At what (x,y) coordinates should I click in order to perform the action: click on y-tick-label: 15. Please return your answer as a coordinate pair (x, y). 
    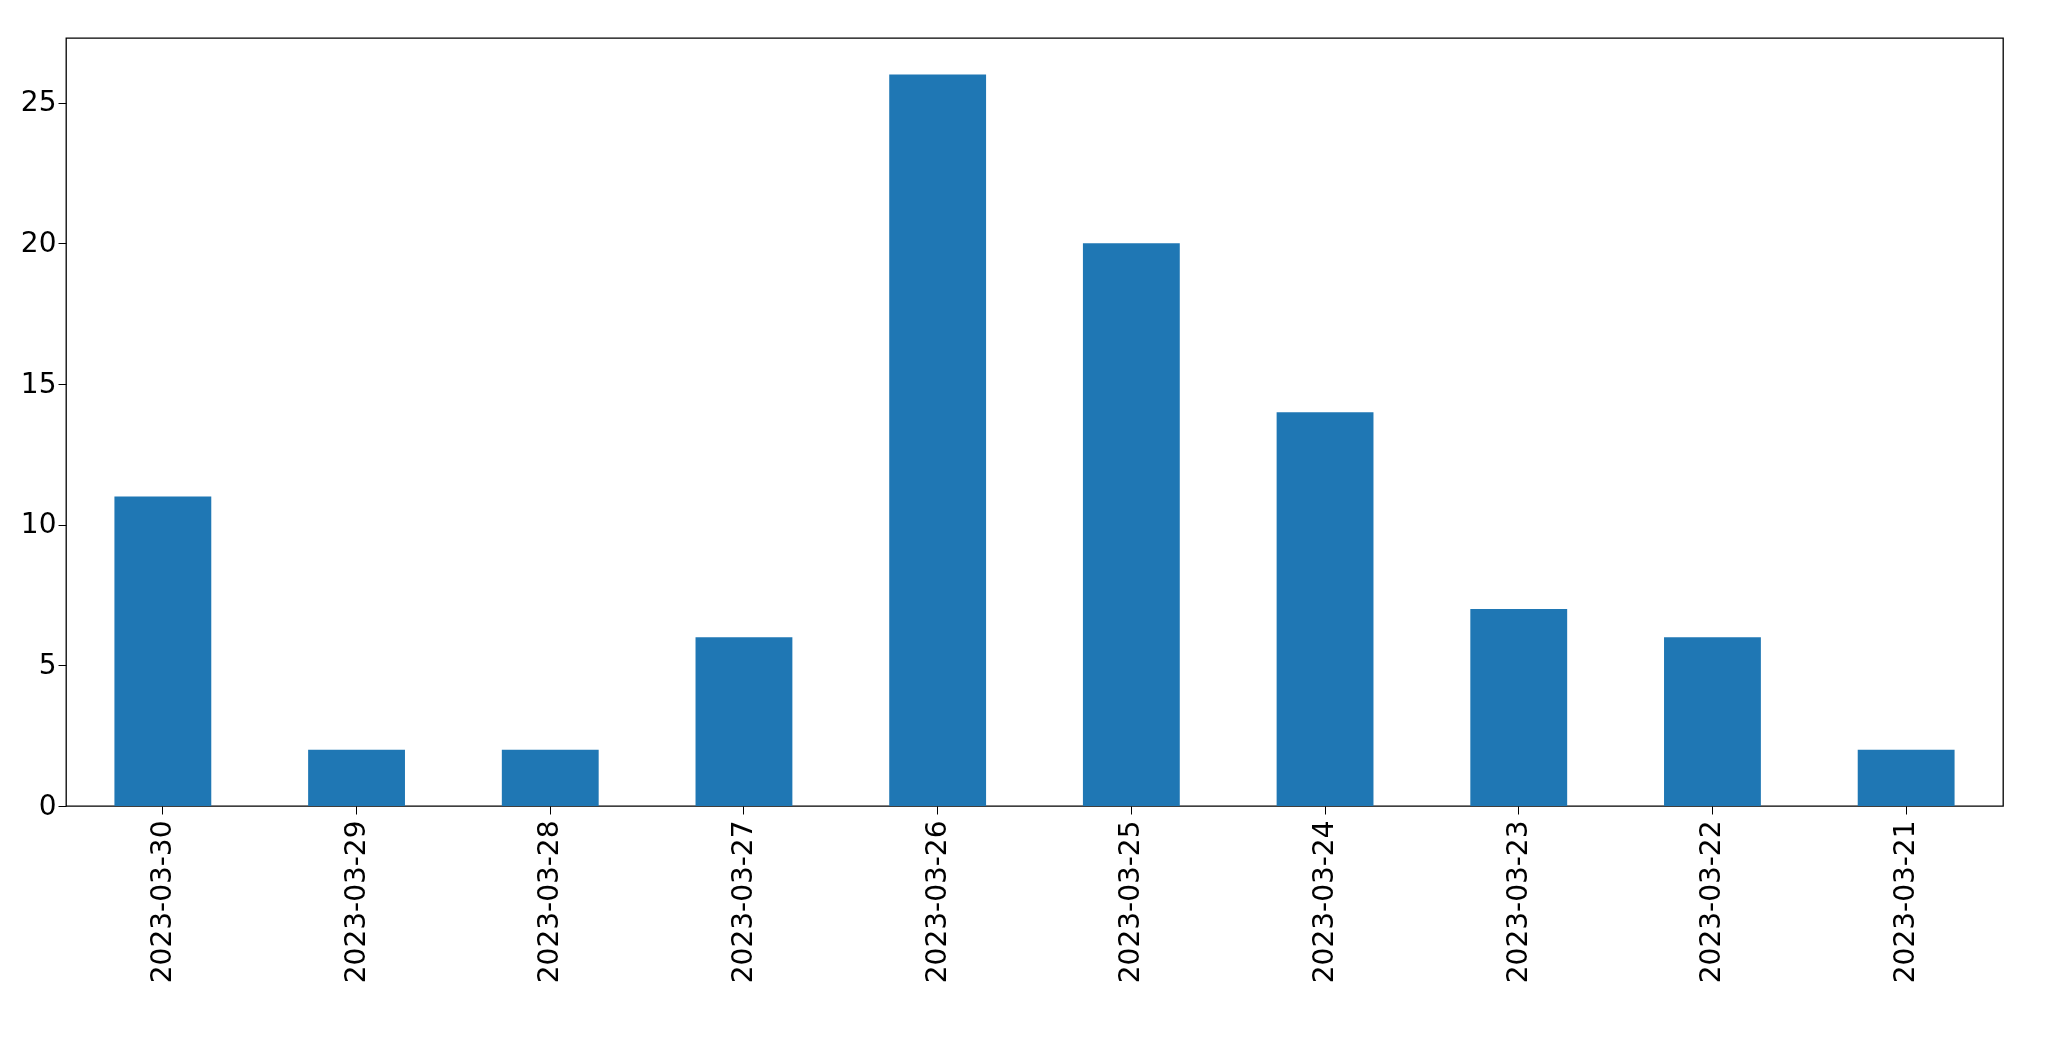
    Looking at the image, I should click on (38, 383).